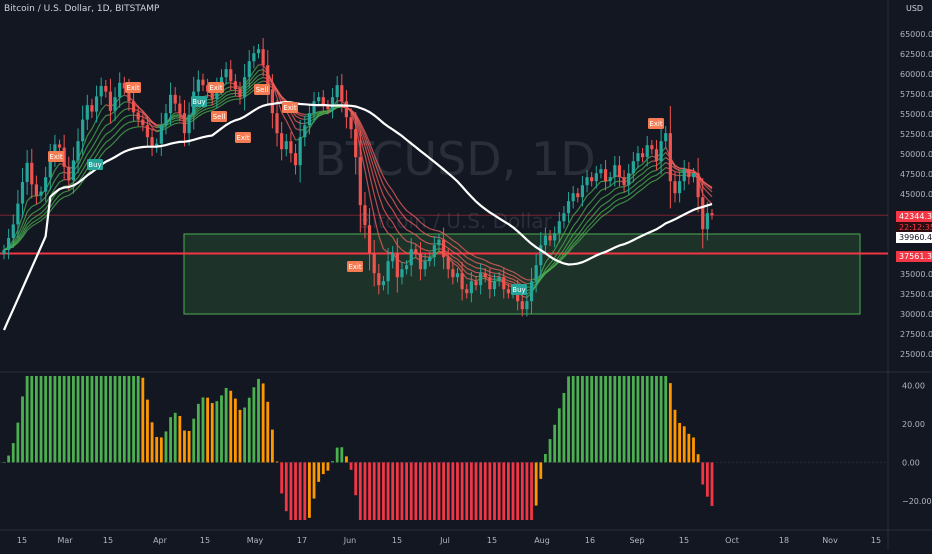 The width and height of the screenshot is (932, 554). I want to click on time-tick-label: 15, so click(205, 540).